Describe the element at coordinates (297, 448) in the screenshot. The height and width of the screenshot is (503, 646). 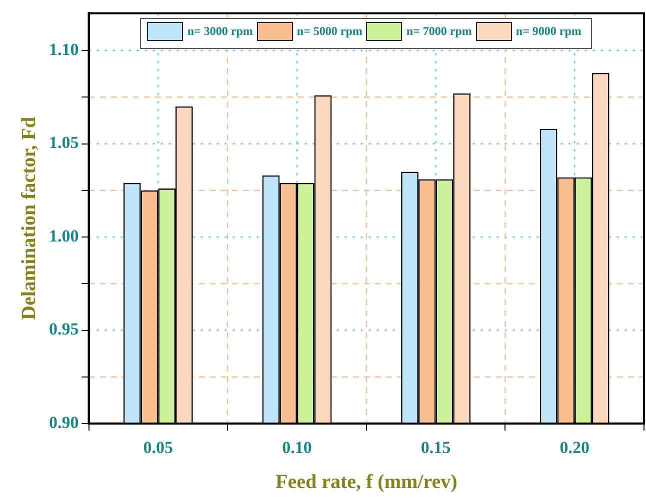
I see `x-tick-label: 0.10` at that location.